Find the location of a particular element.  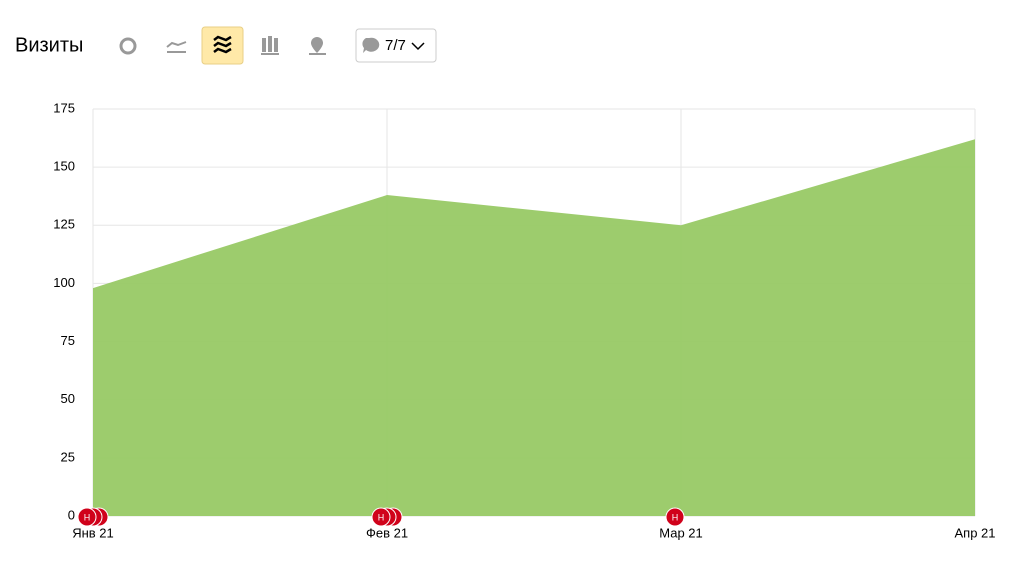

x-tick-label: Мар 21 is located at coordinates (681, 532).